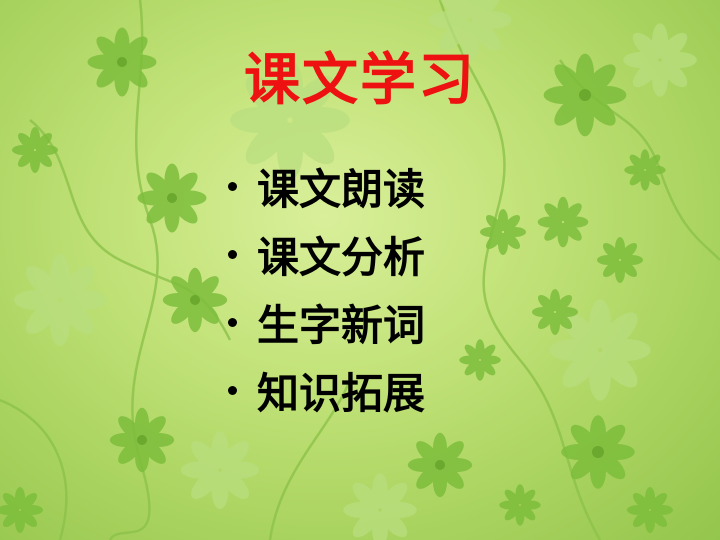 This screenshot has height=540, width=720. I want to click on bullet-list: 课文朗读 课文分析 生字新词 知识拓展, so click(326, 288).